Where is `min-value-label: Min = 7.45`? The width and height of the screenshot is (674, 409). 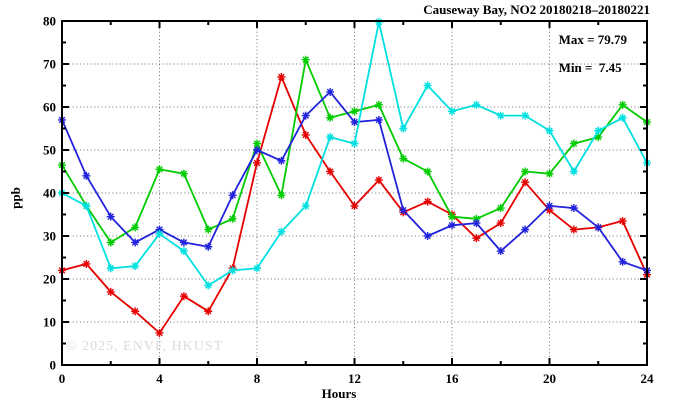 min-value-label: Min = 7.45 is located at coordinates (590, 67).